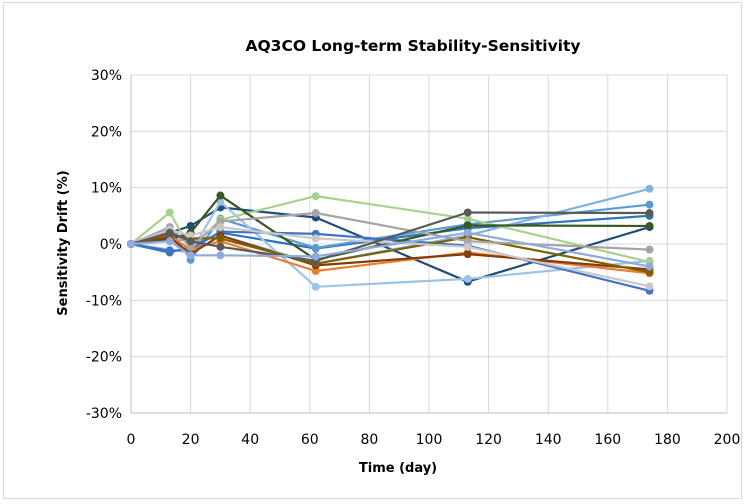  I want to click on x-tick-label: 200, so click(727, 440).